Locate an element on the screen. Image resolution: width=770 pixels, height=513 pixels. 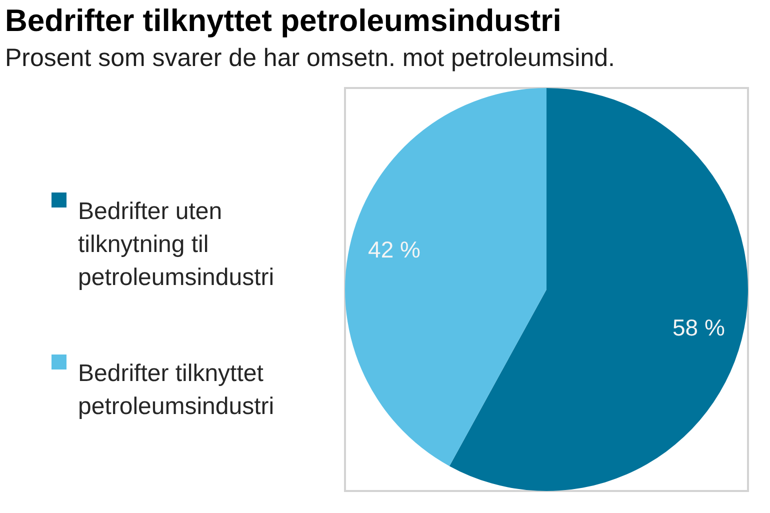
chart-subtitle: Prosent som svarer de har omsetn. mot petroleumsind. is located at coordinates (310, 58).